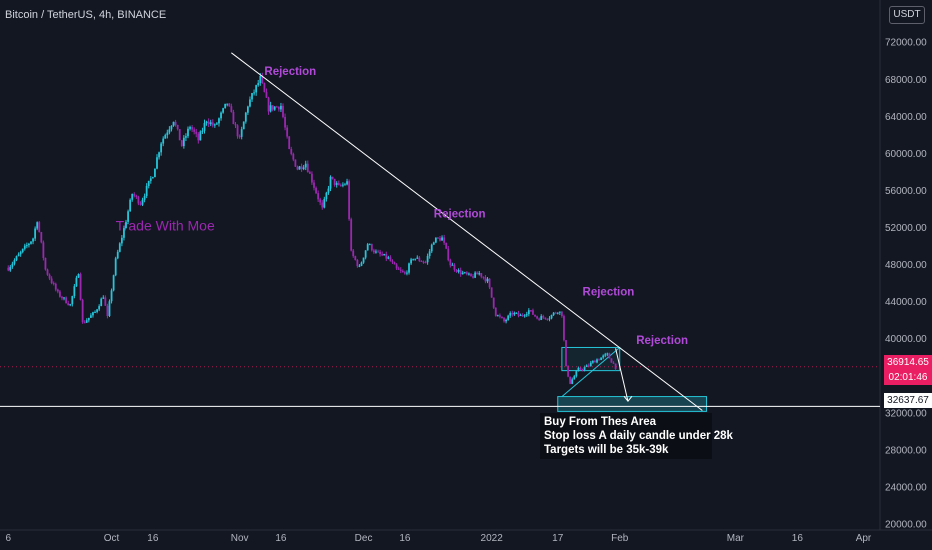  What do you see at coordinates (112, 538) in the screenshot?
I see `x-tick-label: Oct` at bounding box center [112, 538].